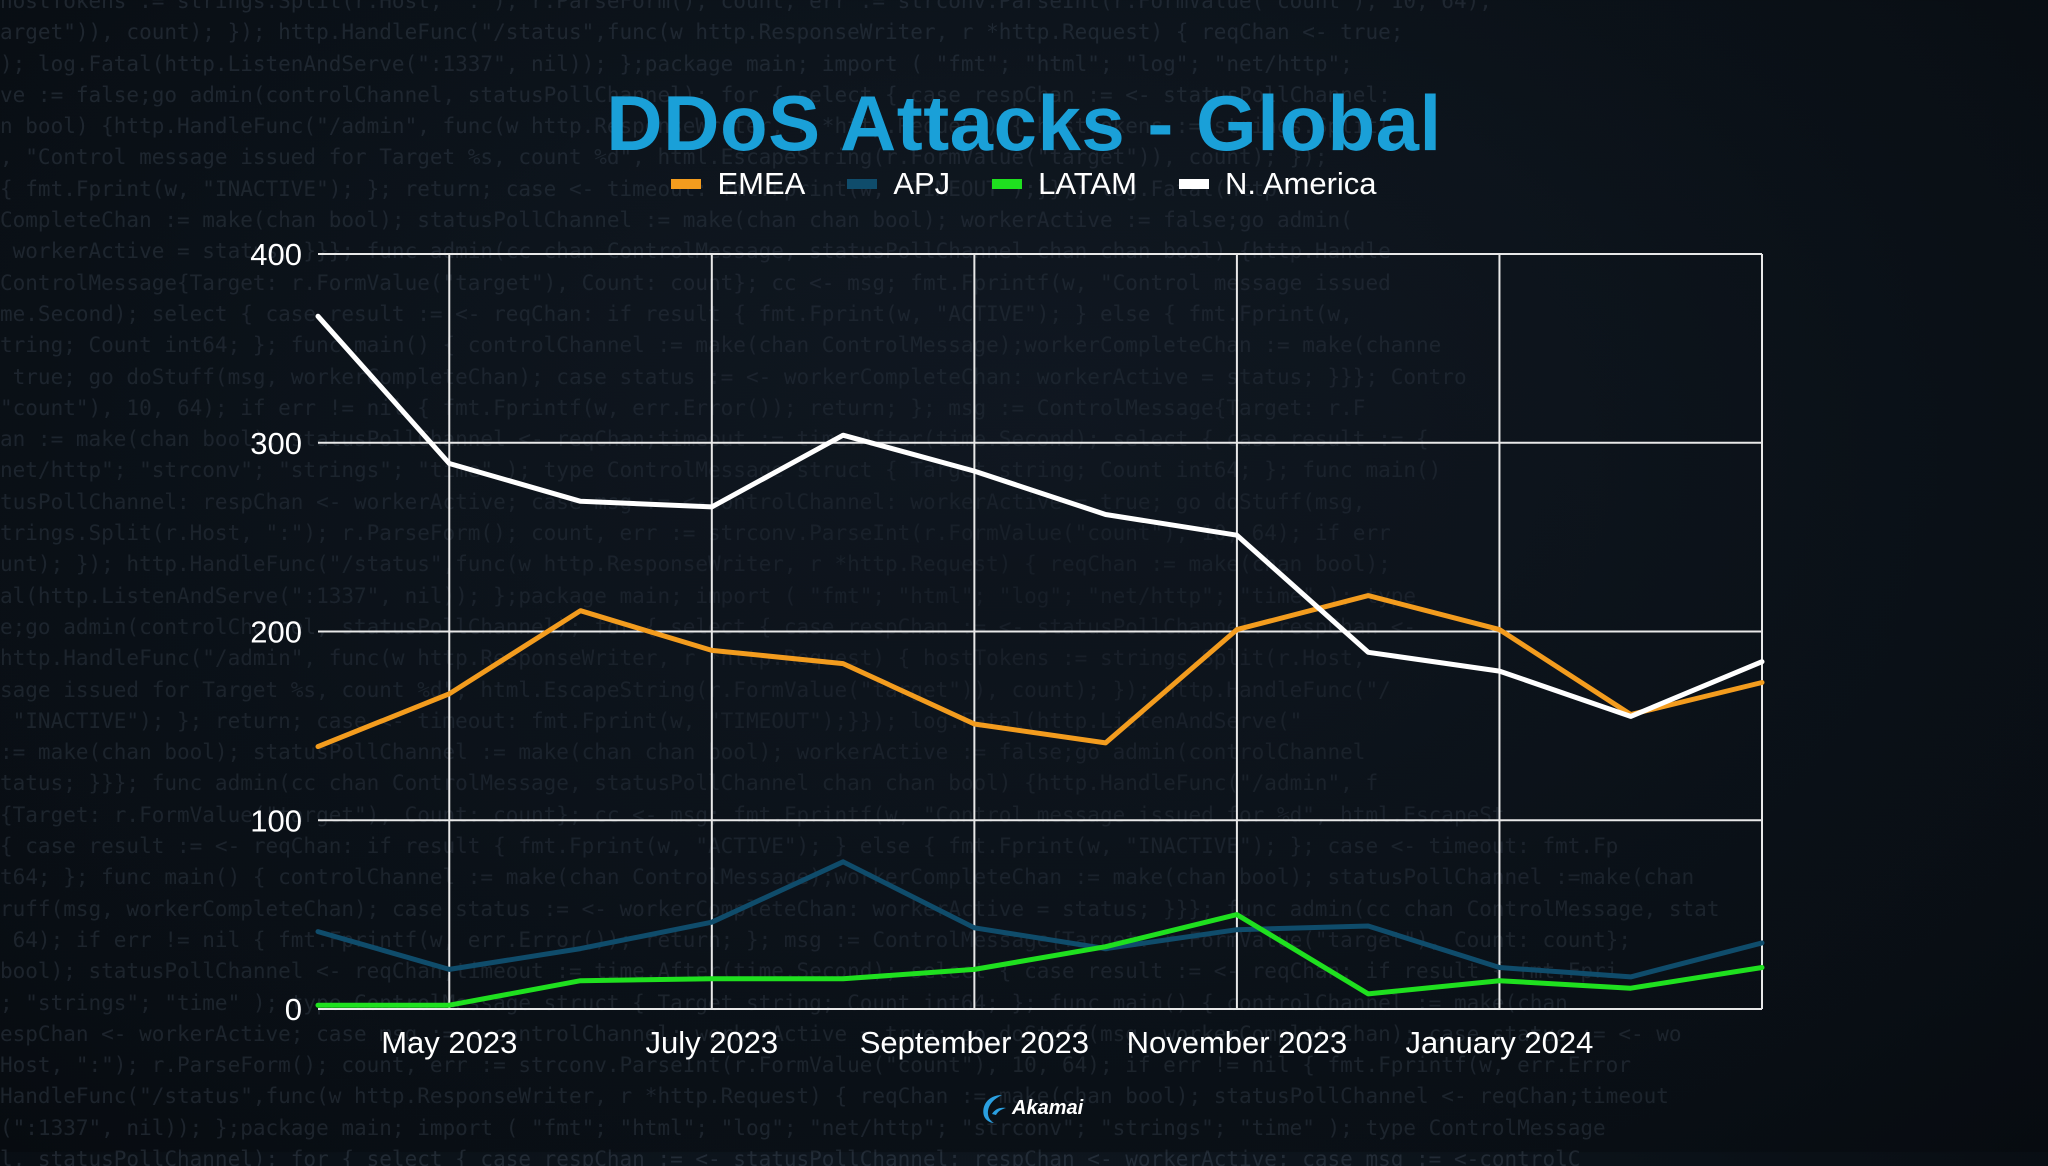 Image resolution: width=2048 pixels, height=1166 pixels. Describe the element at coordinates (974, 1042) in the screenshot. I see `x-tick-label: September 2023` at that location.